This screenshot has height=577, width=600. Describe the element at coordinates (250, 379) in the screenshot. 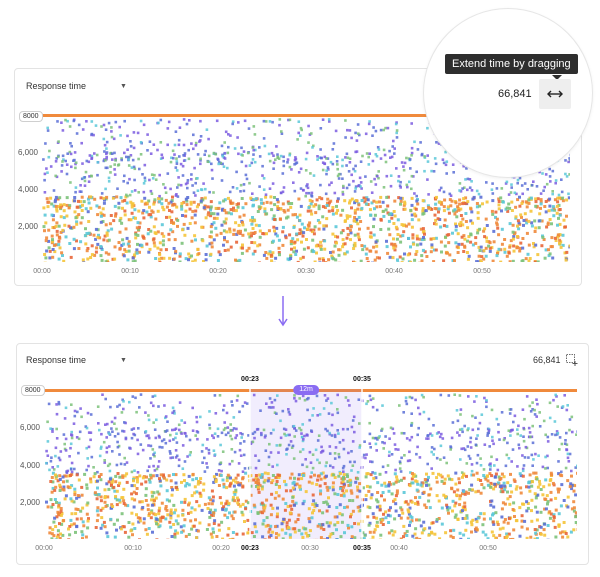

I see `selection-start-label: 00:23` at that location.